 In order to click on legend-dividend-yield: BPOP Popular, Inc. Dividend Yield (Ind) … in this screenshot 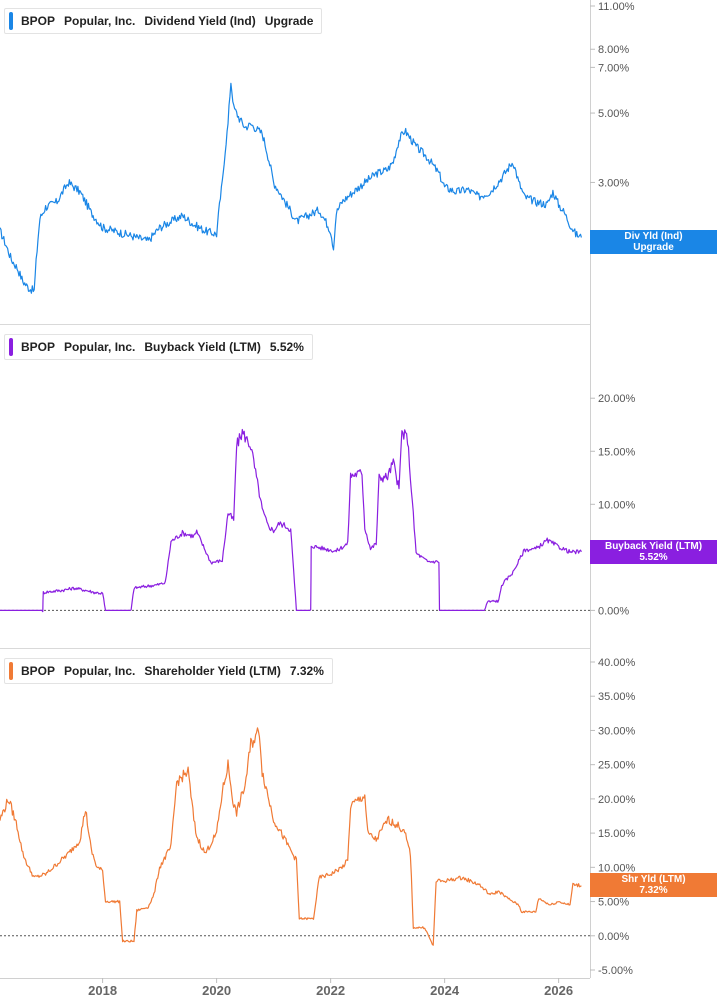, I will do `click(163, 21)`.